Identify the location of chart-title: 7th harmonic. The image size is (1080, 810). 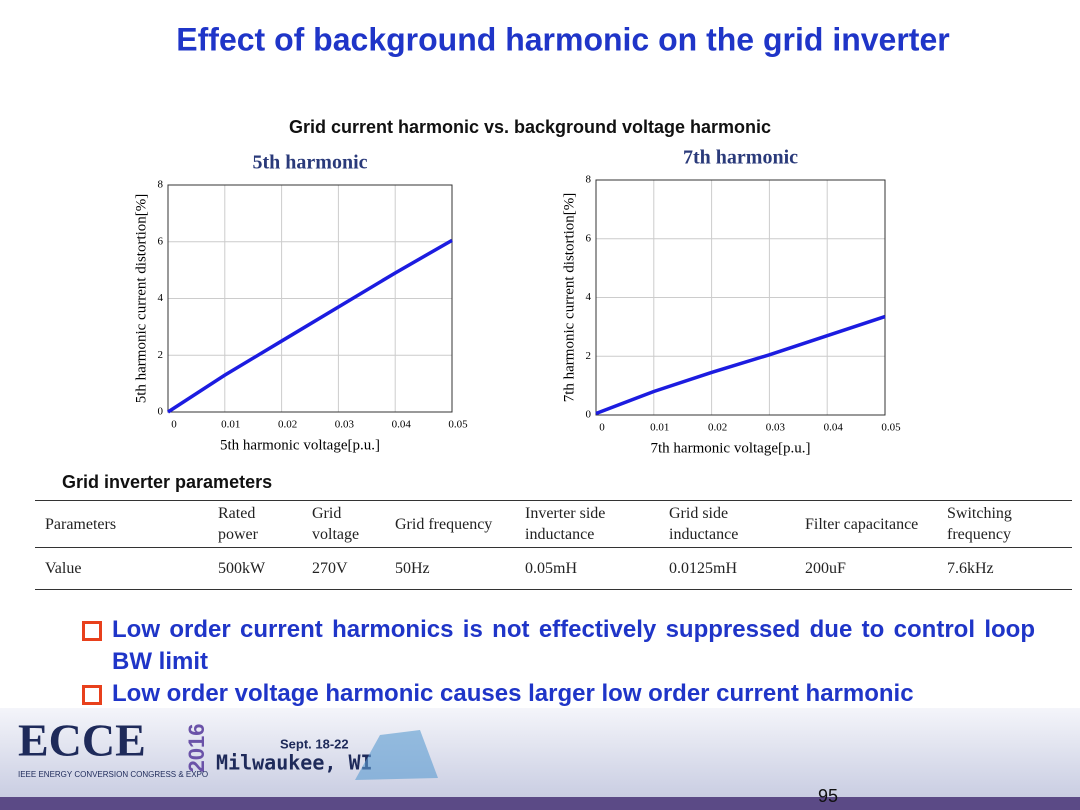
(740, 158).